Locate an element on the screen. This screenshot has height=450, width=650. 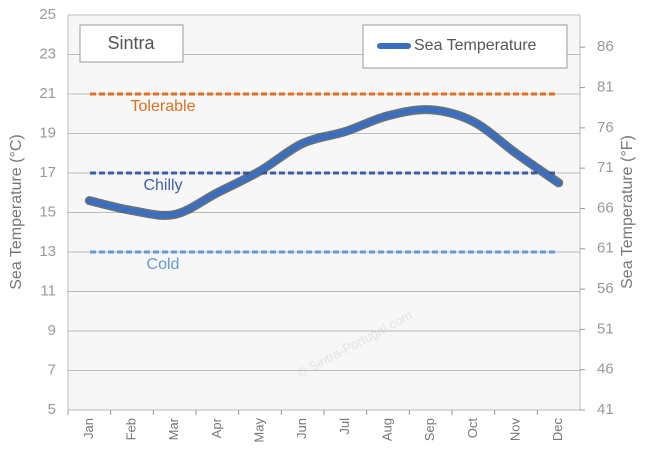
y2-tick-label: 81 is located at coordinates (605, 87).